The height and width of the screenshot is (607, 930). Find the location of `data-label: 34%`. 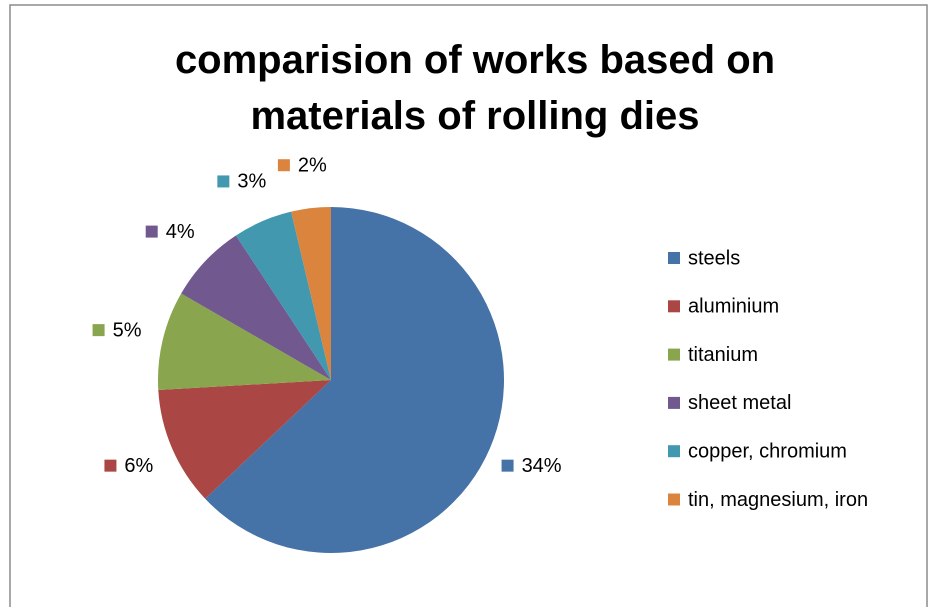

data-label: 34% is located at coordinates (542, 466).